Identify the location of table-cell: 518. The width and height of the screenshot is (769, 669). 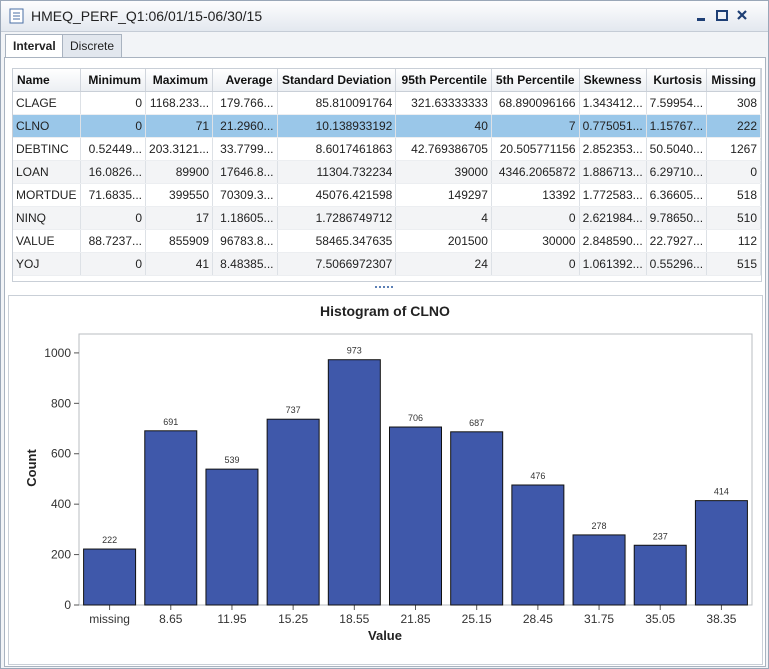
(733, 195).